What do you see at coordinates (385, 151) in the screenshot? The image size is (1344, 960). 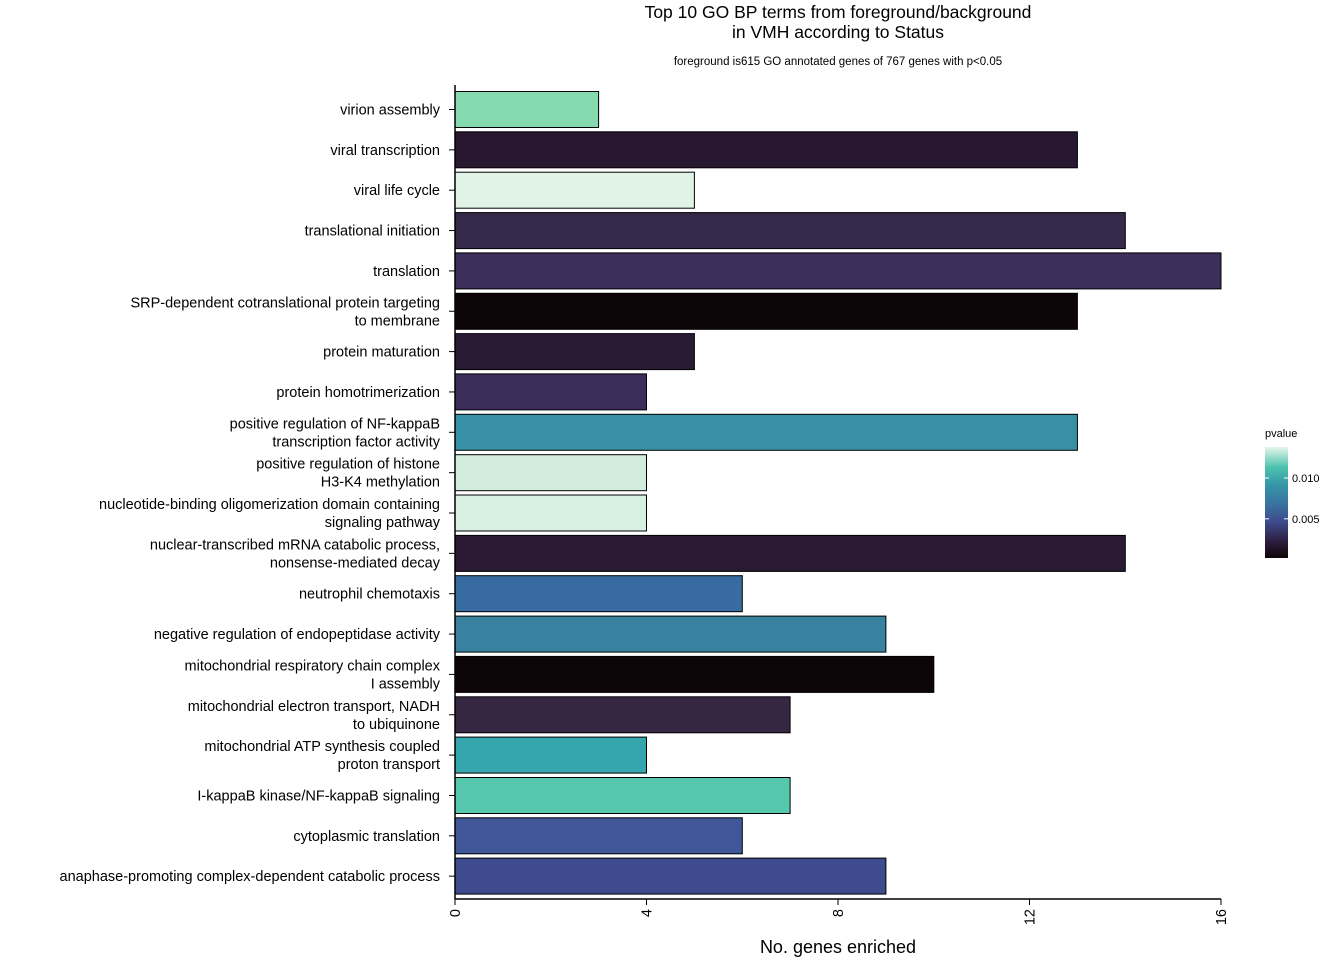 I see `y-tick-label: viral transcription` at bounding box center [385, 151].